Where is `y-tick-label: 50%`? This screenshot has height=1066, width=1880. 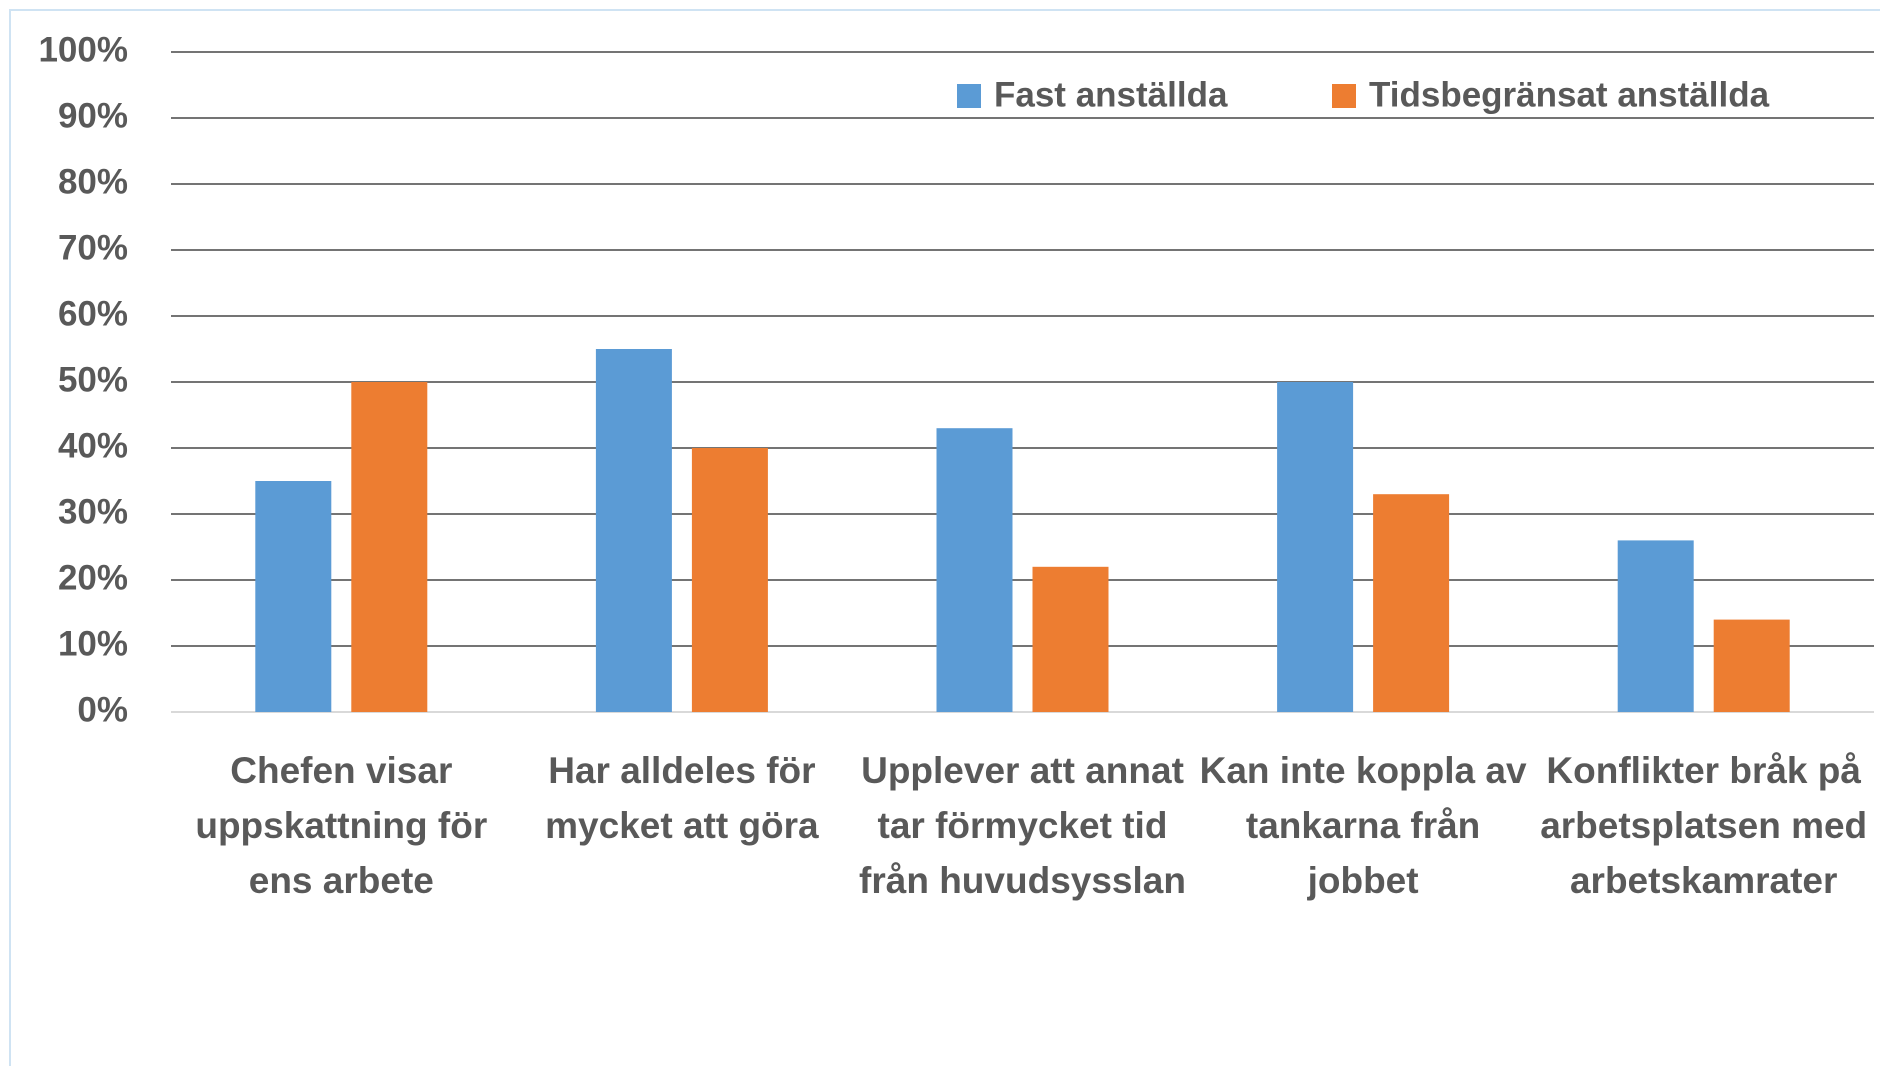
y-tick-label: 50% is located at coordinates (93, 379).